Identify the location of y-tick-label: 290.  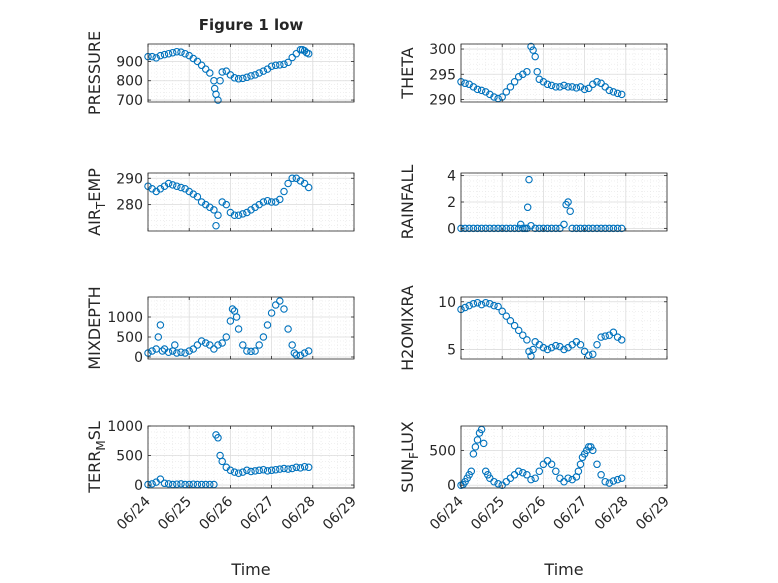
(129, 179).